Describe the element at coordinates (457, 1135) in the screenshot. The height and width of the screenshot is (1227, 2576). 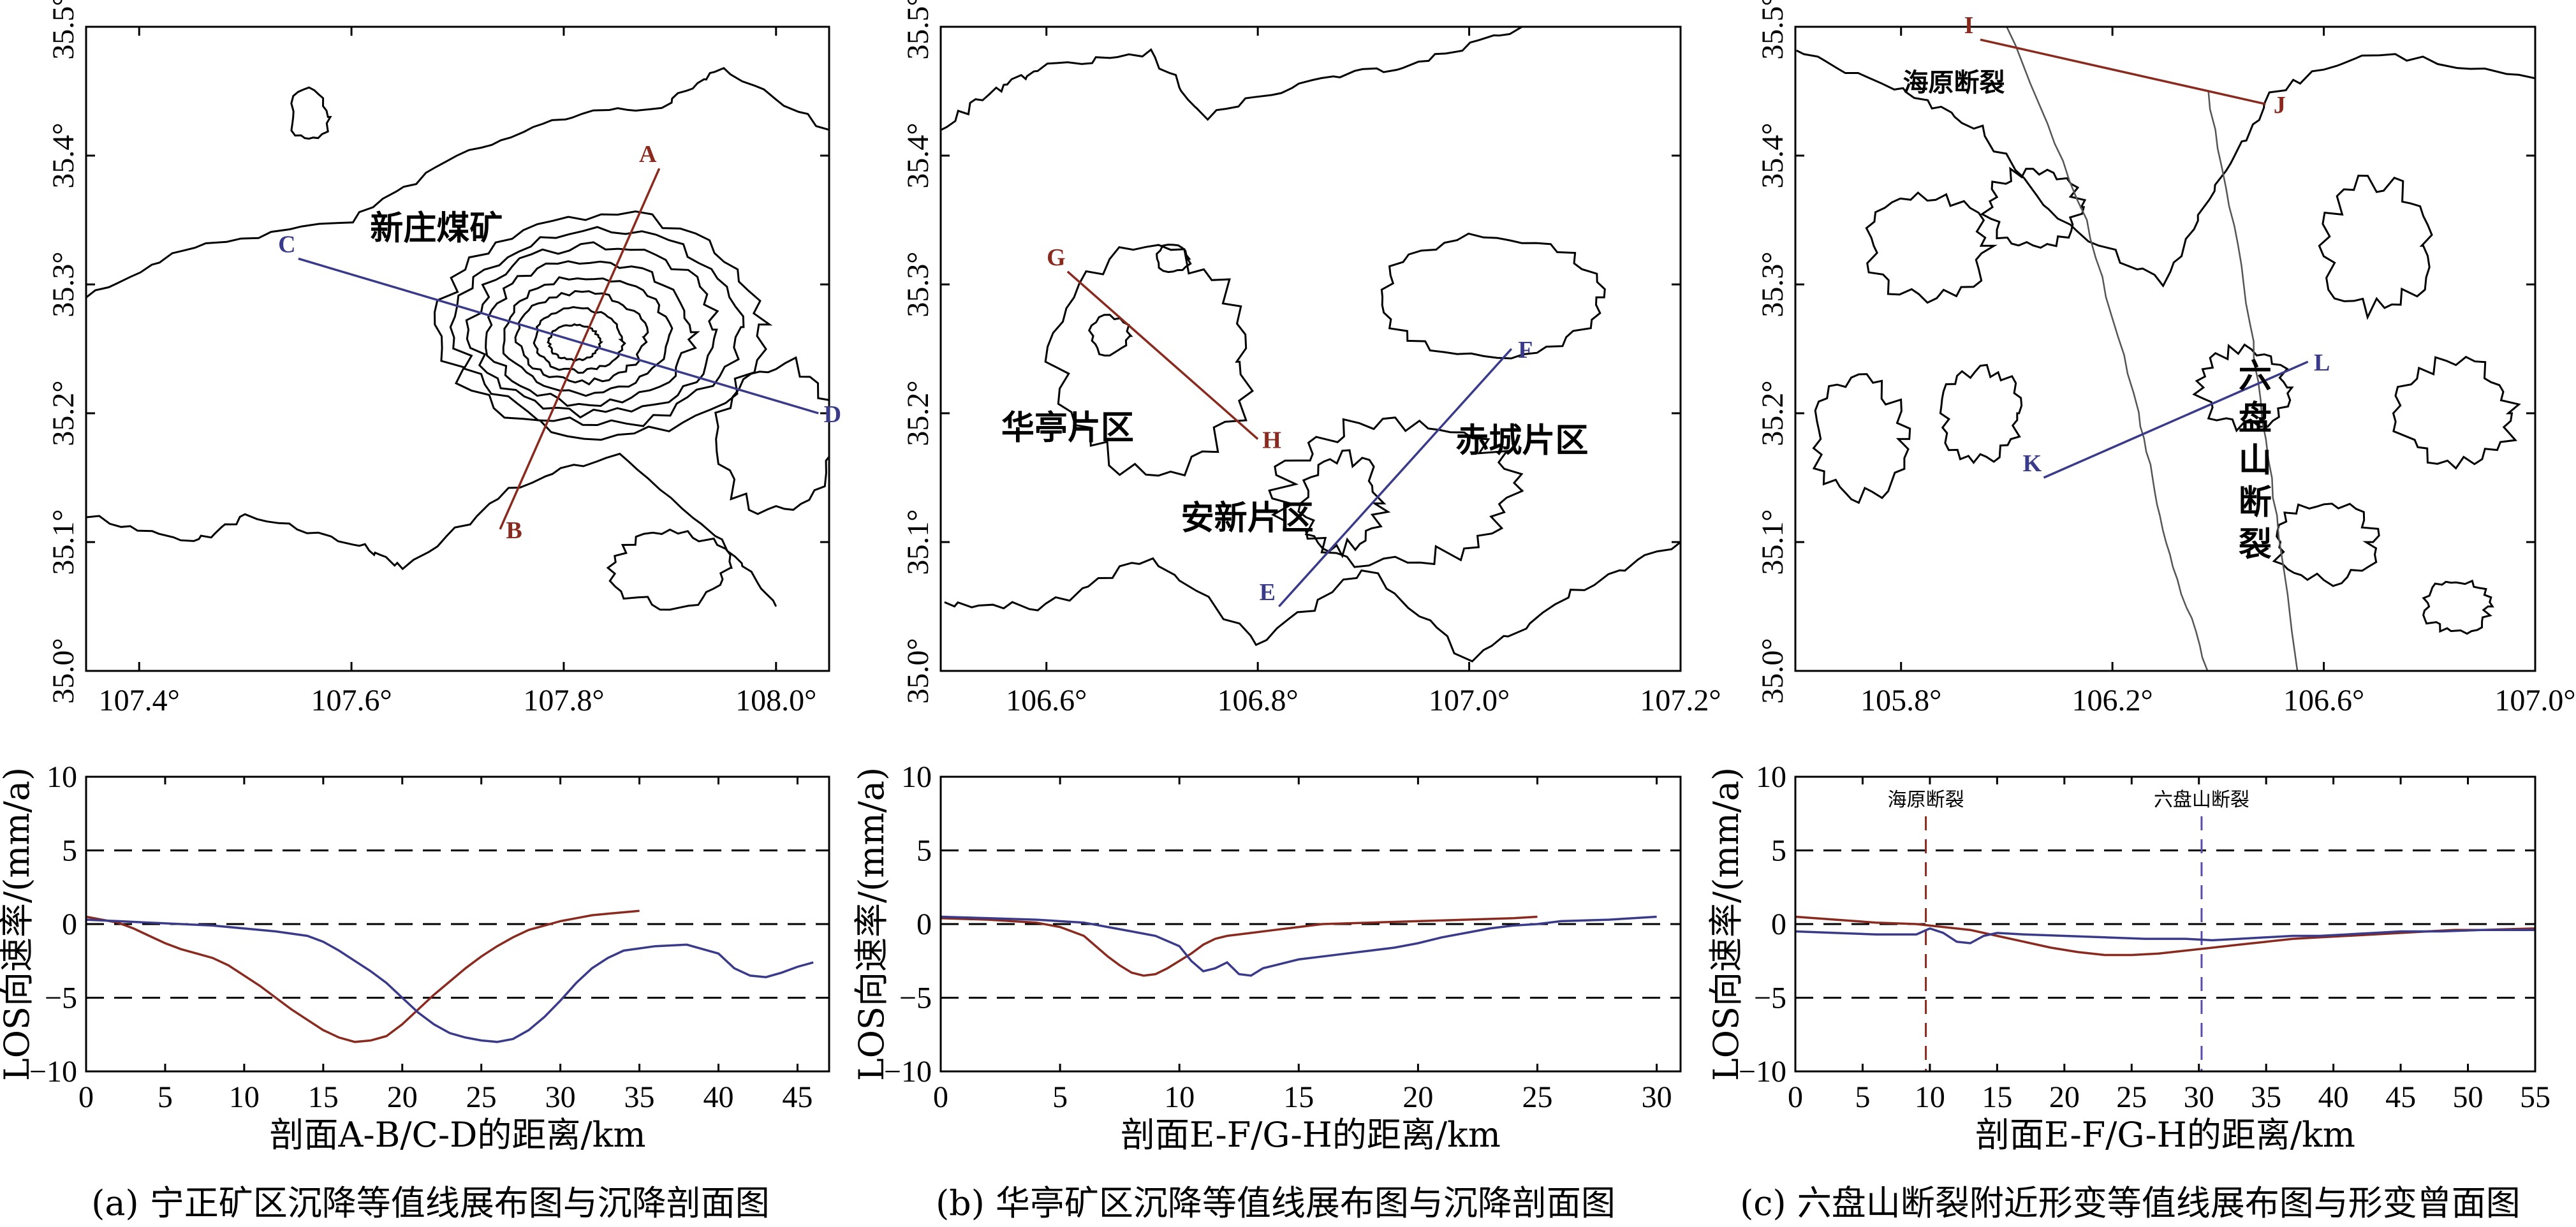
I see `x-axis-label: 剖面A-B/C-D的距离/km` at that location.